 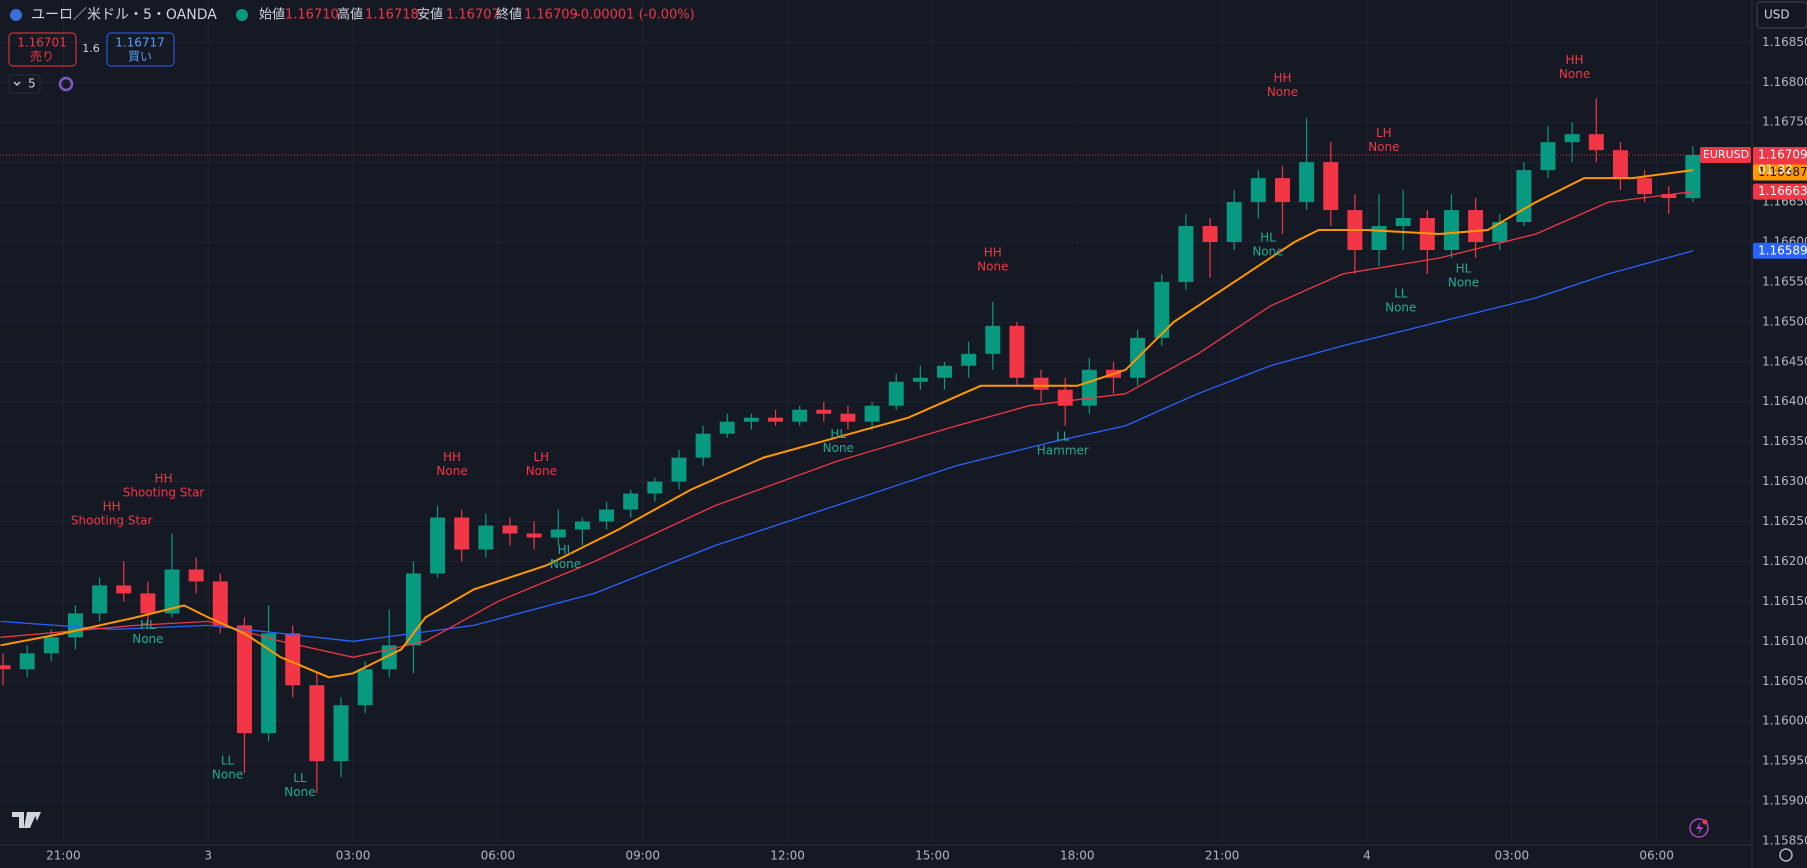 I want to click on y-tick-label: 1.16250, so click(x=1784, y=521).